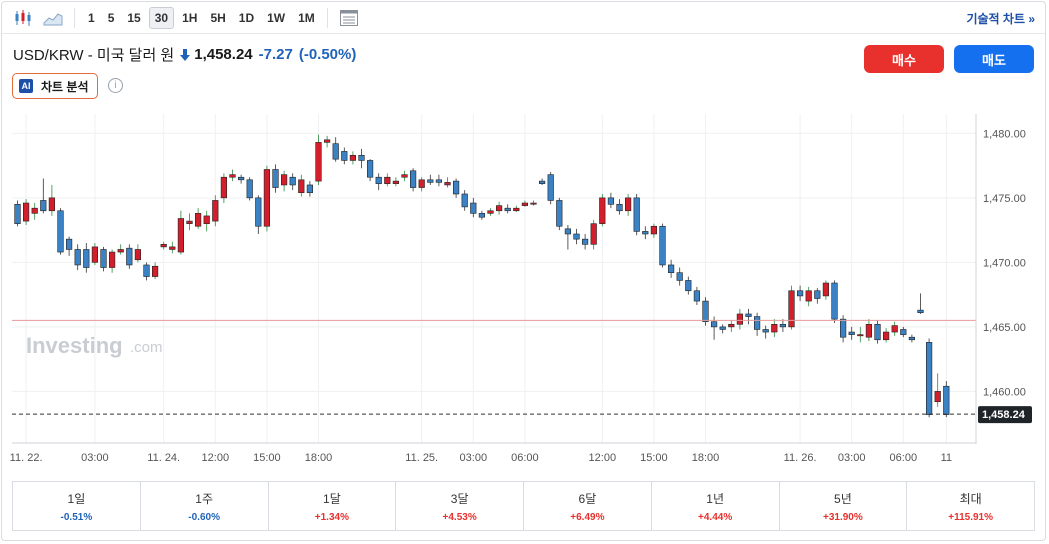 The image size is (1049, 544). What do you see at coordinates (223, 54) in the screenshot?
I see `last-price: 1,458.24` at bounding box center [223, 54].